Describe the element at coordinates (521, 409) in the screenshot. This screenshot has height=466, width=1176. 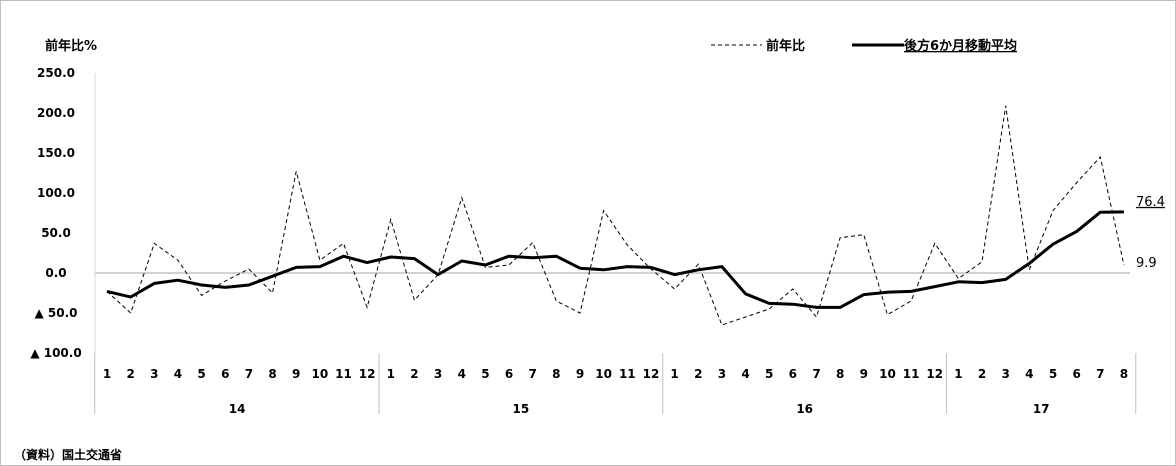
I see `x-tick-label-year: 15` at that location.